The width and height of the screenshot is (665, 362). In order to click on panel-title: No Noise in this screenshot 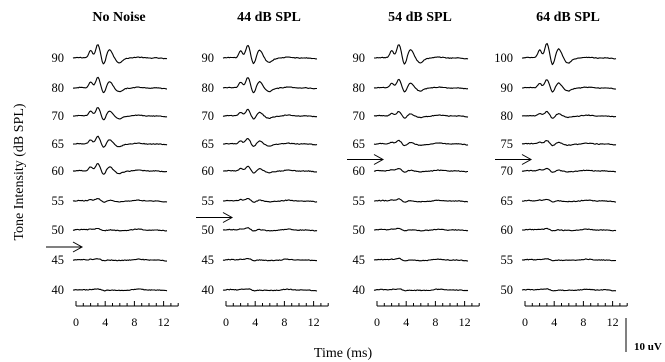, I will do `click(118, 17)`.